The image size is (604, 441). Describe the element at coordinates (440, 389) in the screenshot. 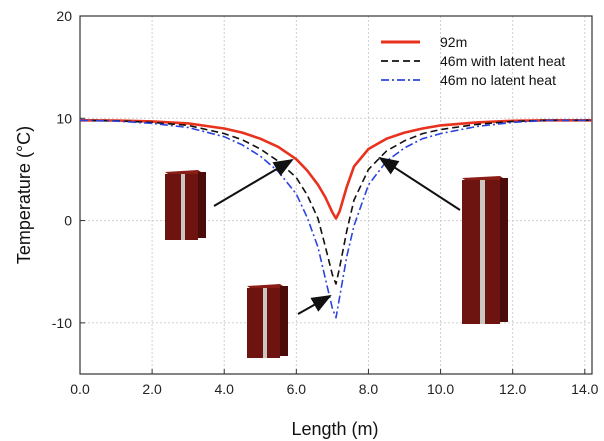

I see `x-tick-label: 10.0` at that location.